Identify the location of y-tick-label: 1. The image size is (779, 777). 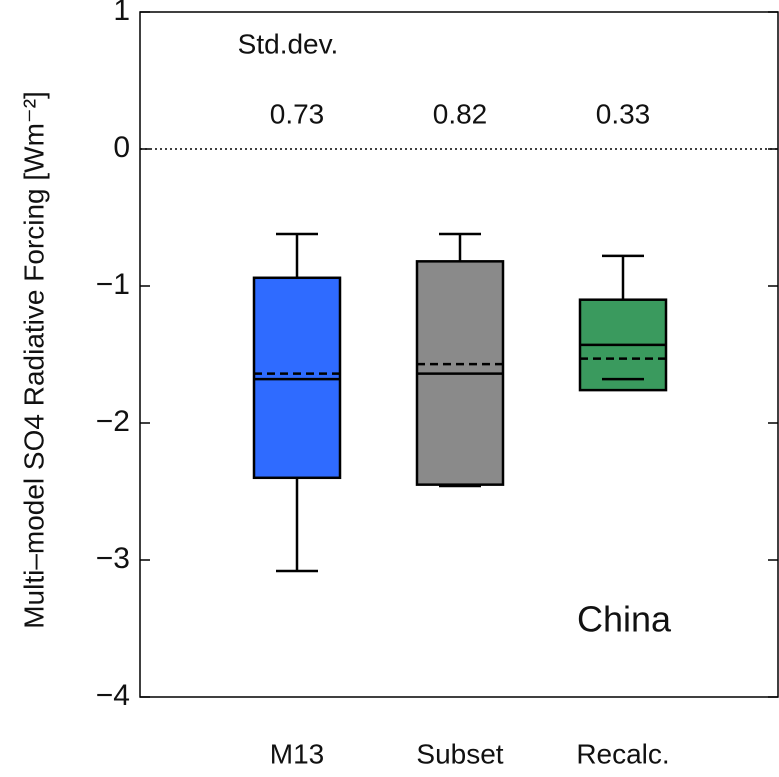
(121, 13).